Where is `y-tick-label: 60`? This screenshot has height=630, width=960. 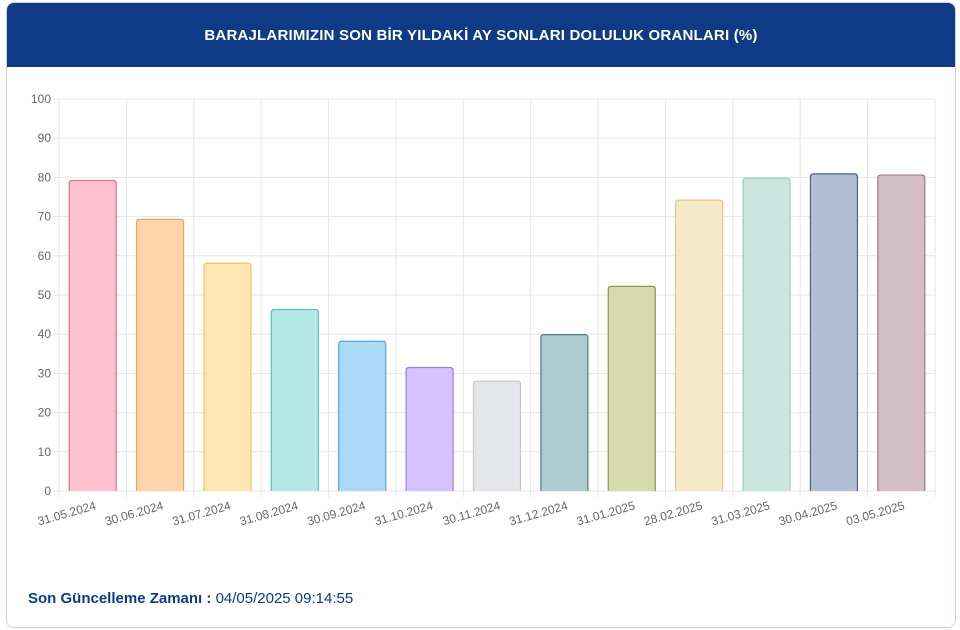 y-tick-label: 60 is located at coordinates (45, 256).